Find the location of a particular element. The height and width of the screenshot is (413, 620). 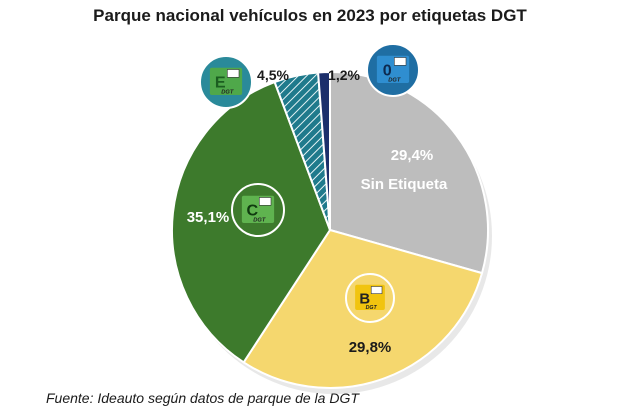

pie-slice-sin is located at coordinates (409, 172).